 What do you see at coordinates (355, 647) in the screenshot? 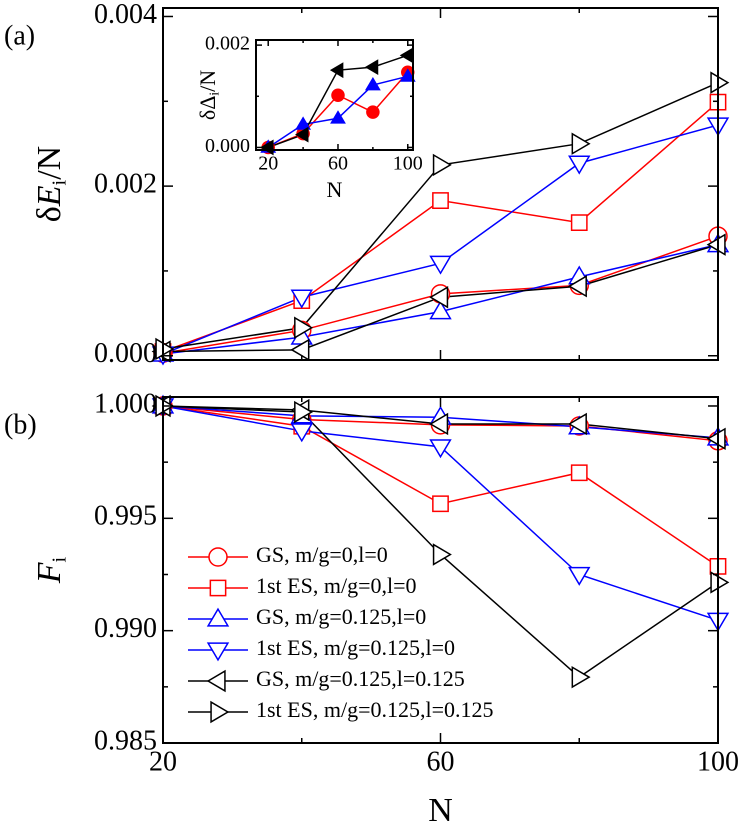
I see `legend-label: 1st ES, m/g=0.125,l=0` at bounding box center [355, 647].